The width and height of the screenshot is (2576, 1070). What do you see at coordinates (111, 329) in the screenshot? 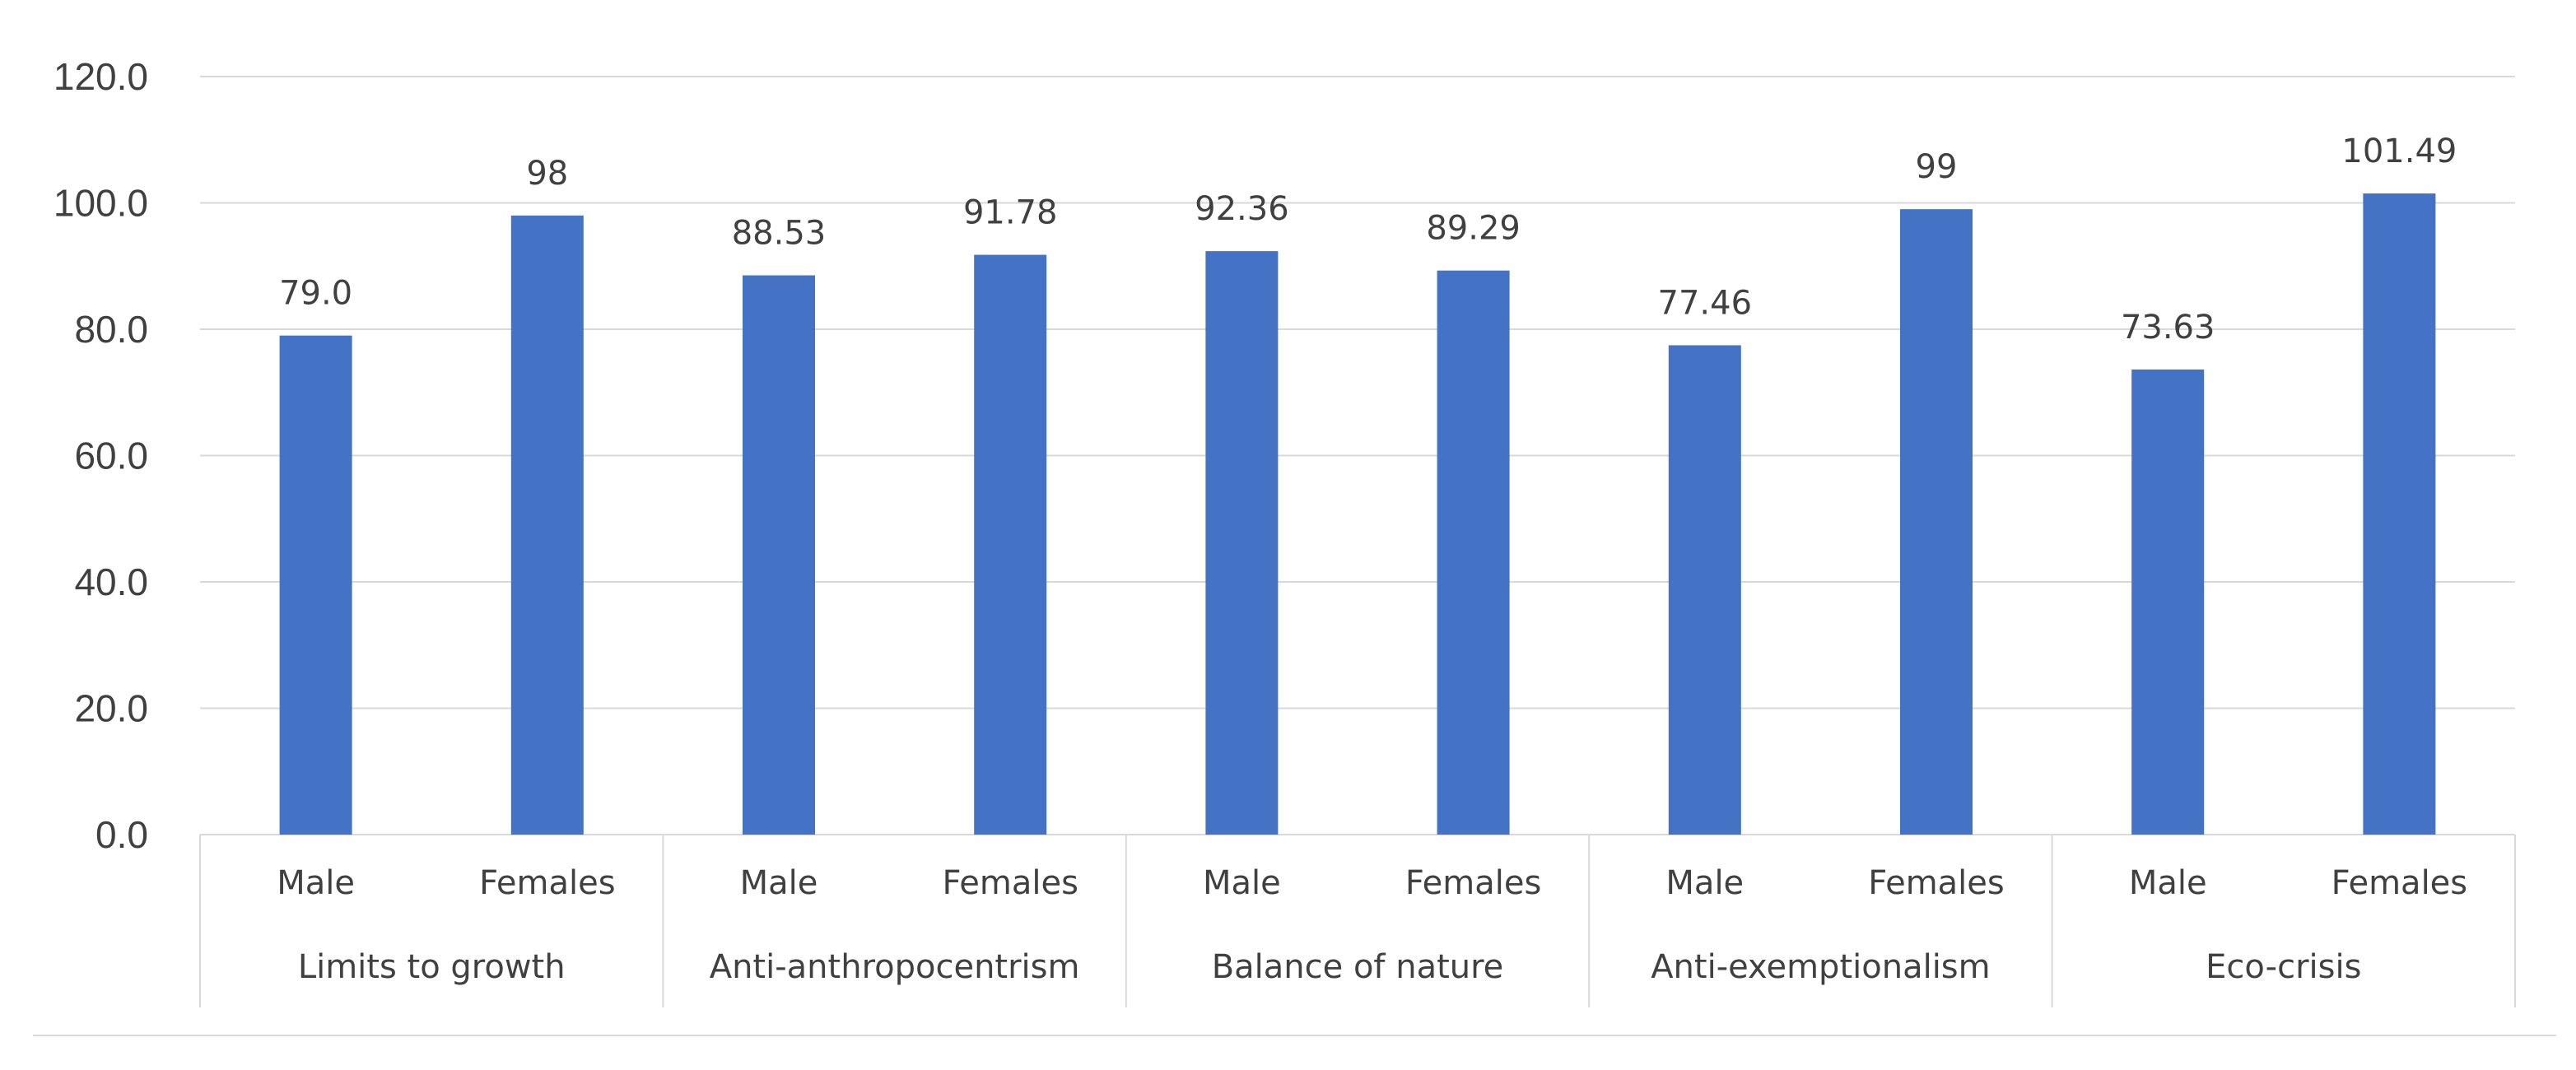
I see `y-tick-label: 80.0` at bounding box center [111, 329].